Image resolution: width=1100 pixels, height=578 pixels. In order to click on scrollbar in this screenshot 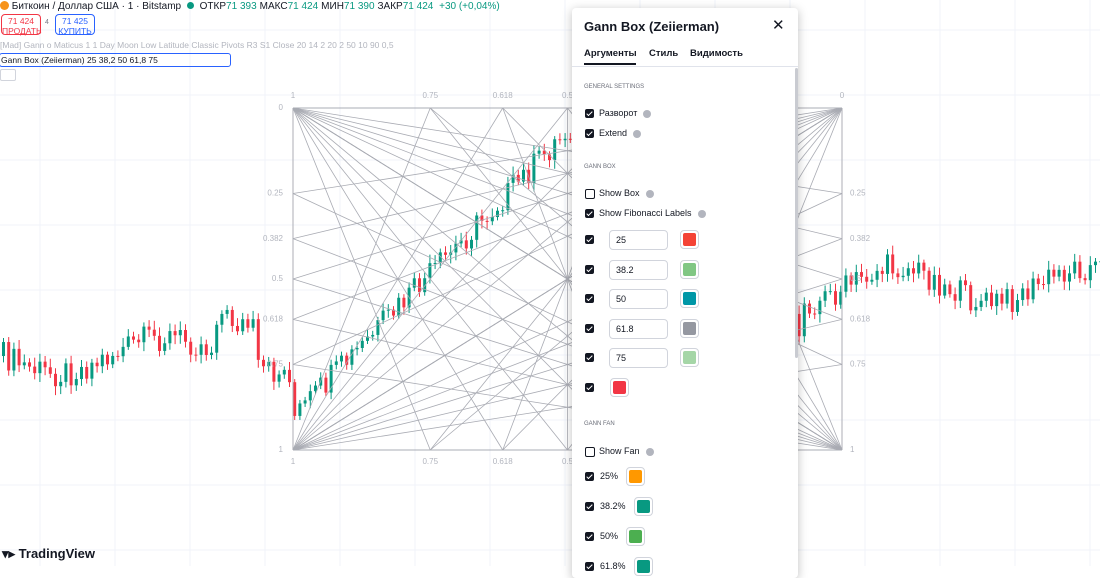, I will do `click(796, 213)`.